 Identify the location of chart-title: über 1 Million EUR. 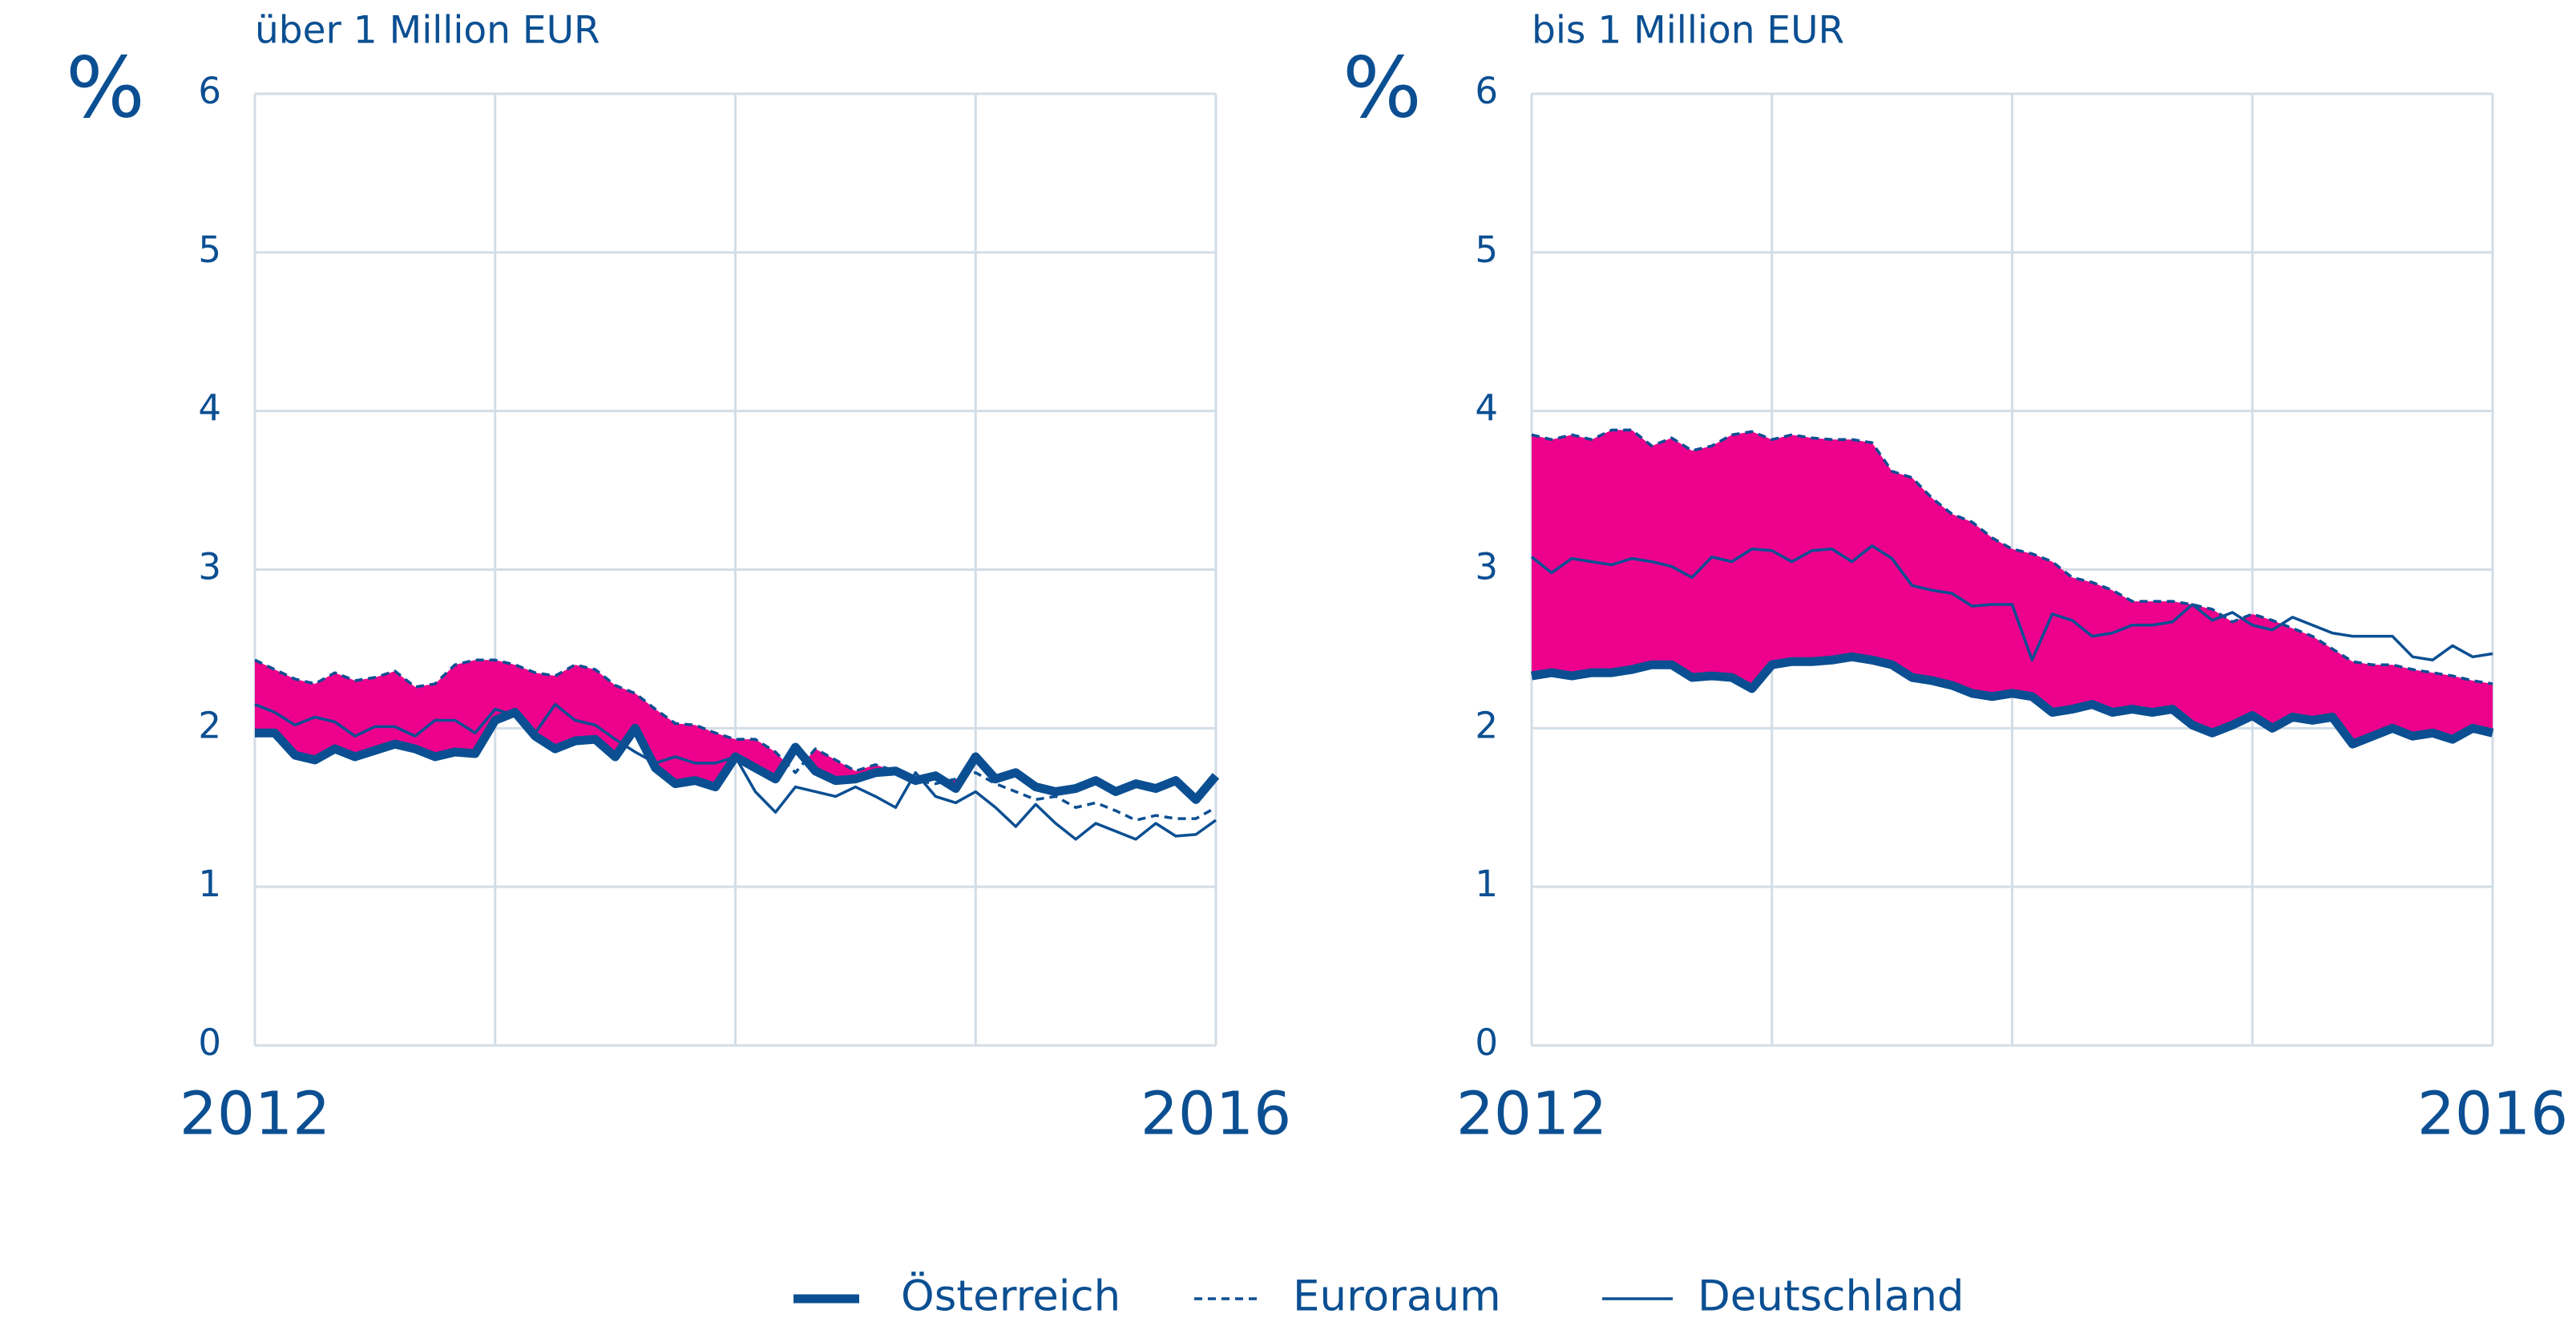
(428, 31).